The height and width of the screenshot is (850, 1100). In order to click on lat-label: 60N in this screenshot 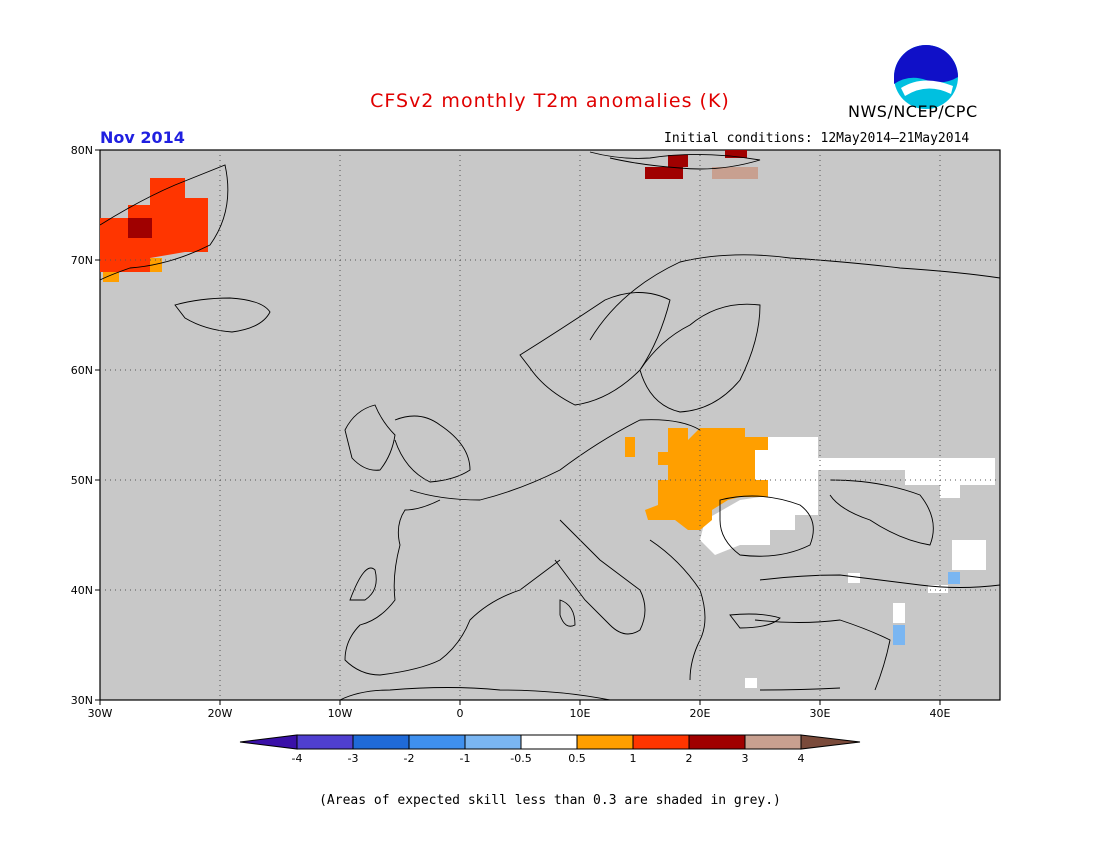, I will do `click(82, 370)`.